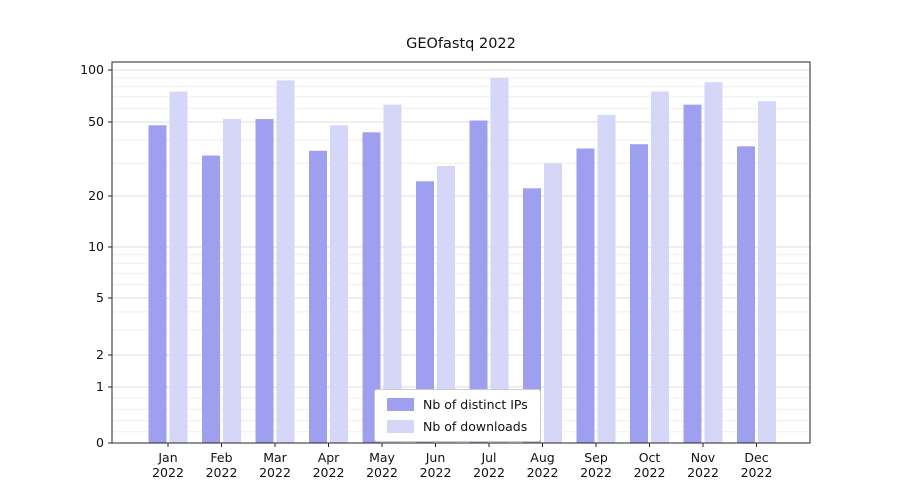 Image resolution: width=900 pixels, height=500 pixels. What do you see at coordinates (767, 272) in the screenshot?
I see `bar-downloads-dec` at bounding box center [767, 272].